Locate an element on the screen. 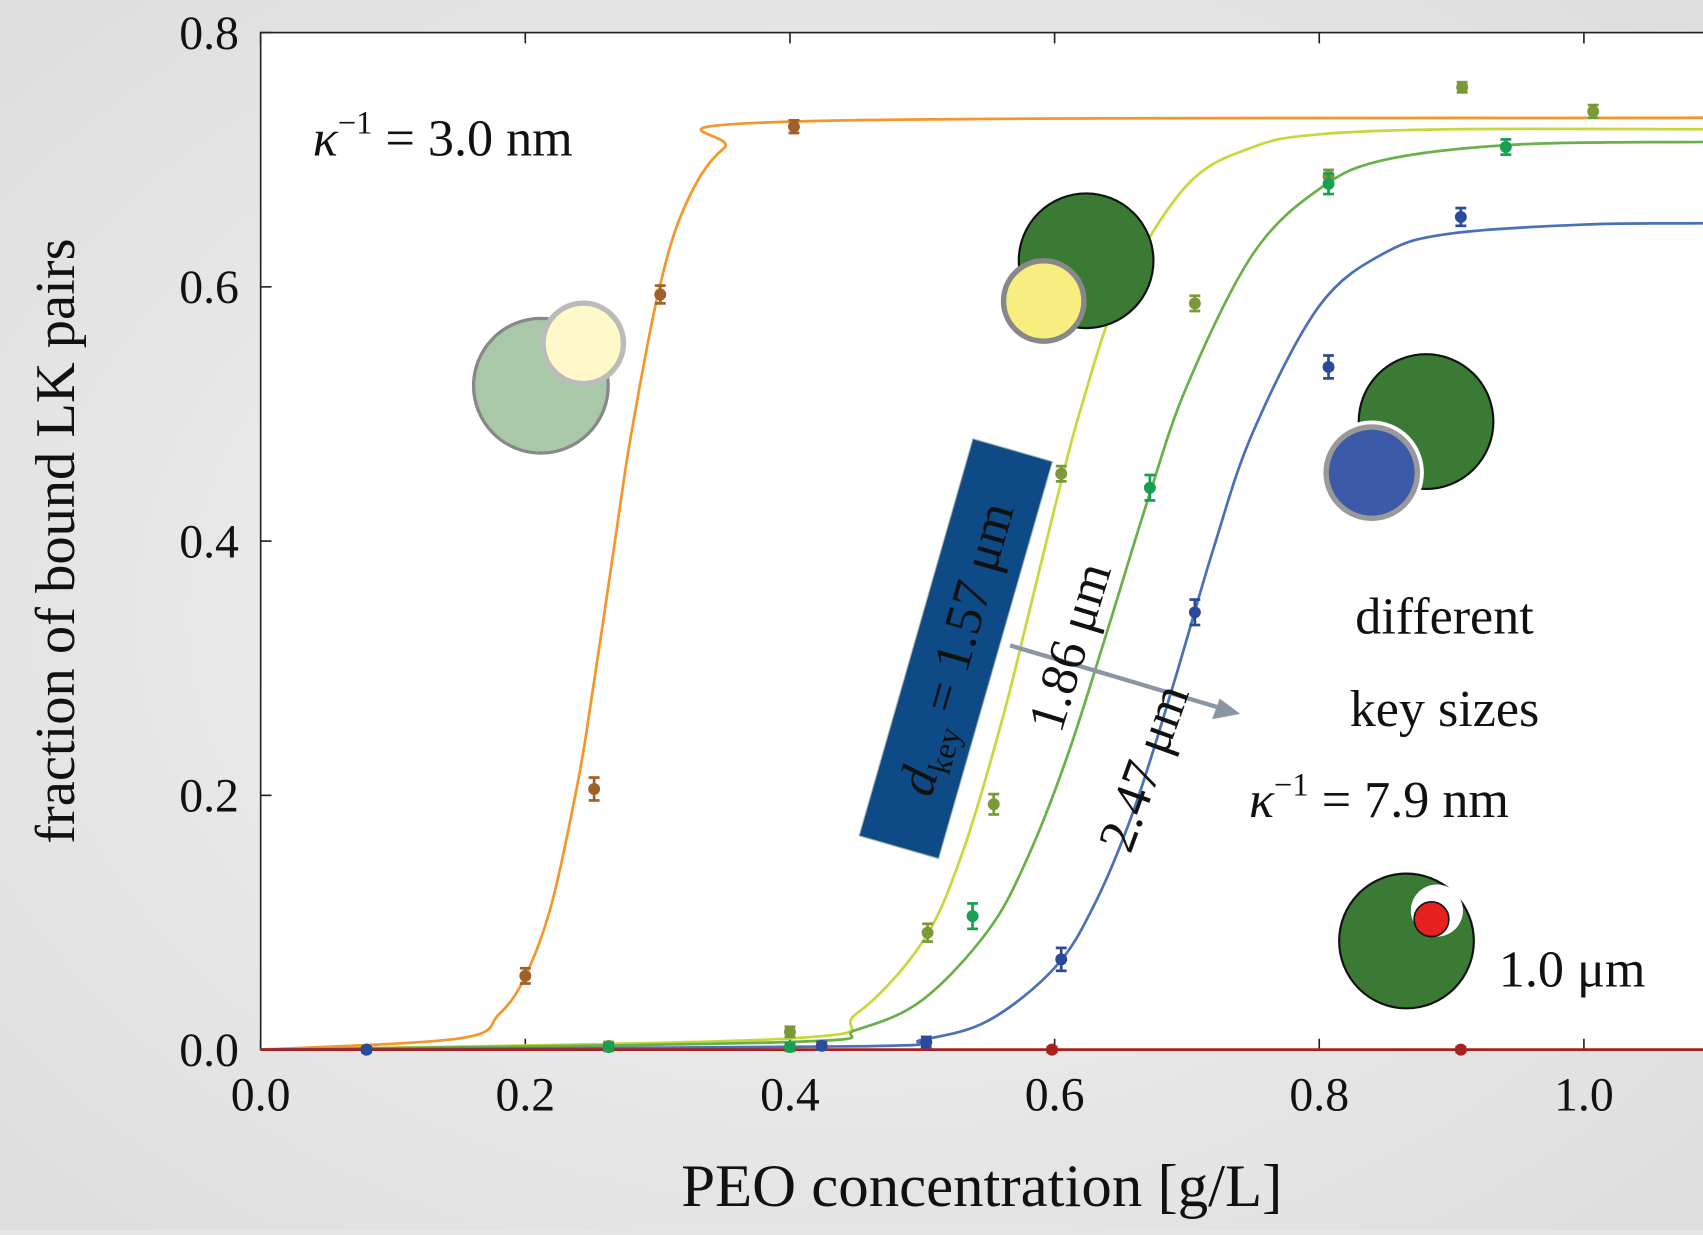  icon-3nm is located at coordinates (549, 377).